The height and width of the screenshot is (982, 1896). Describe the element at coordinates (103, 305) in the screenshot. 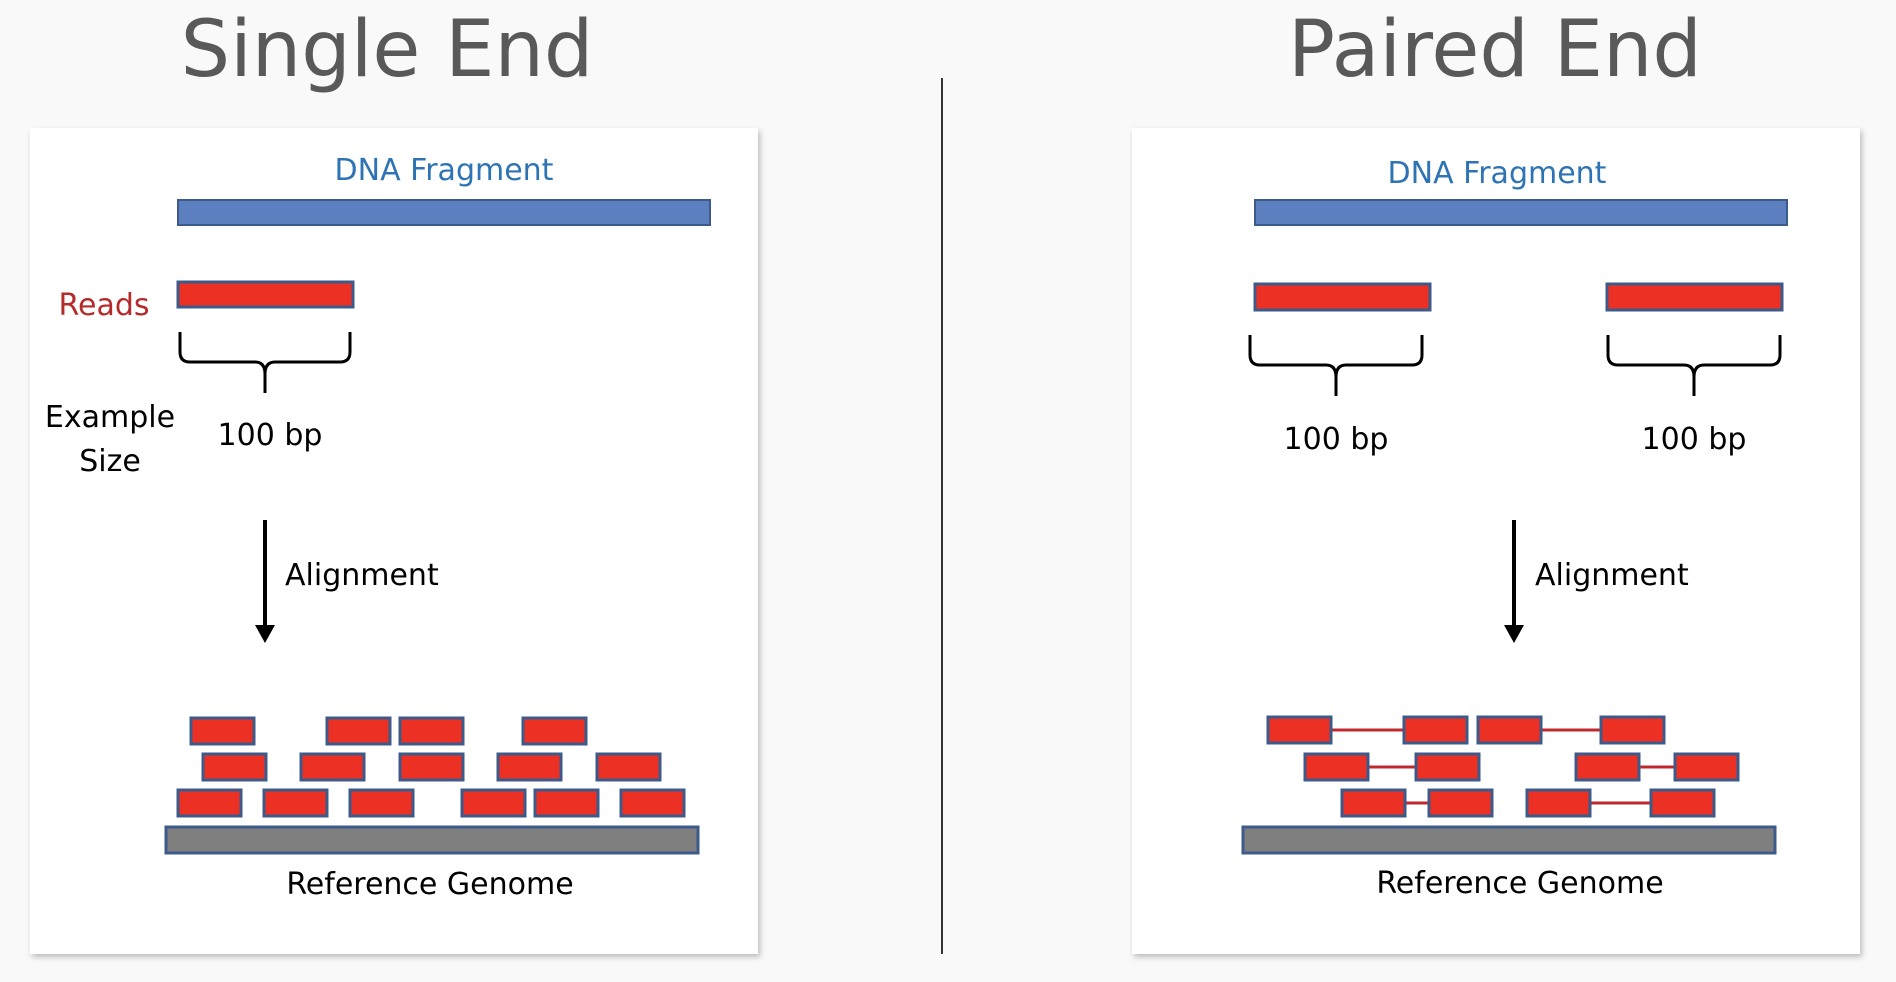

I see `reads-label: Reads` at that location.